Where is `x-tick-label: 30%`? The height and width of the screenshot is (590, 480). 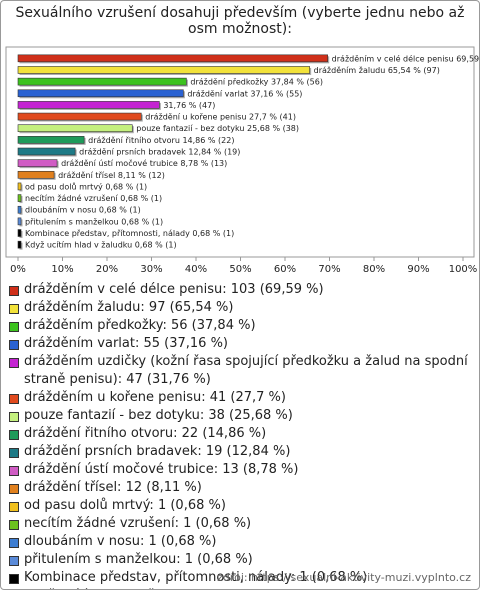 x-tick-label: 30% is located at coordinates (151, 269).